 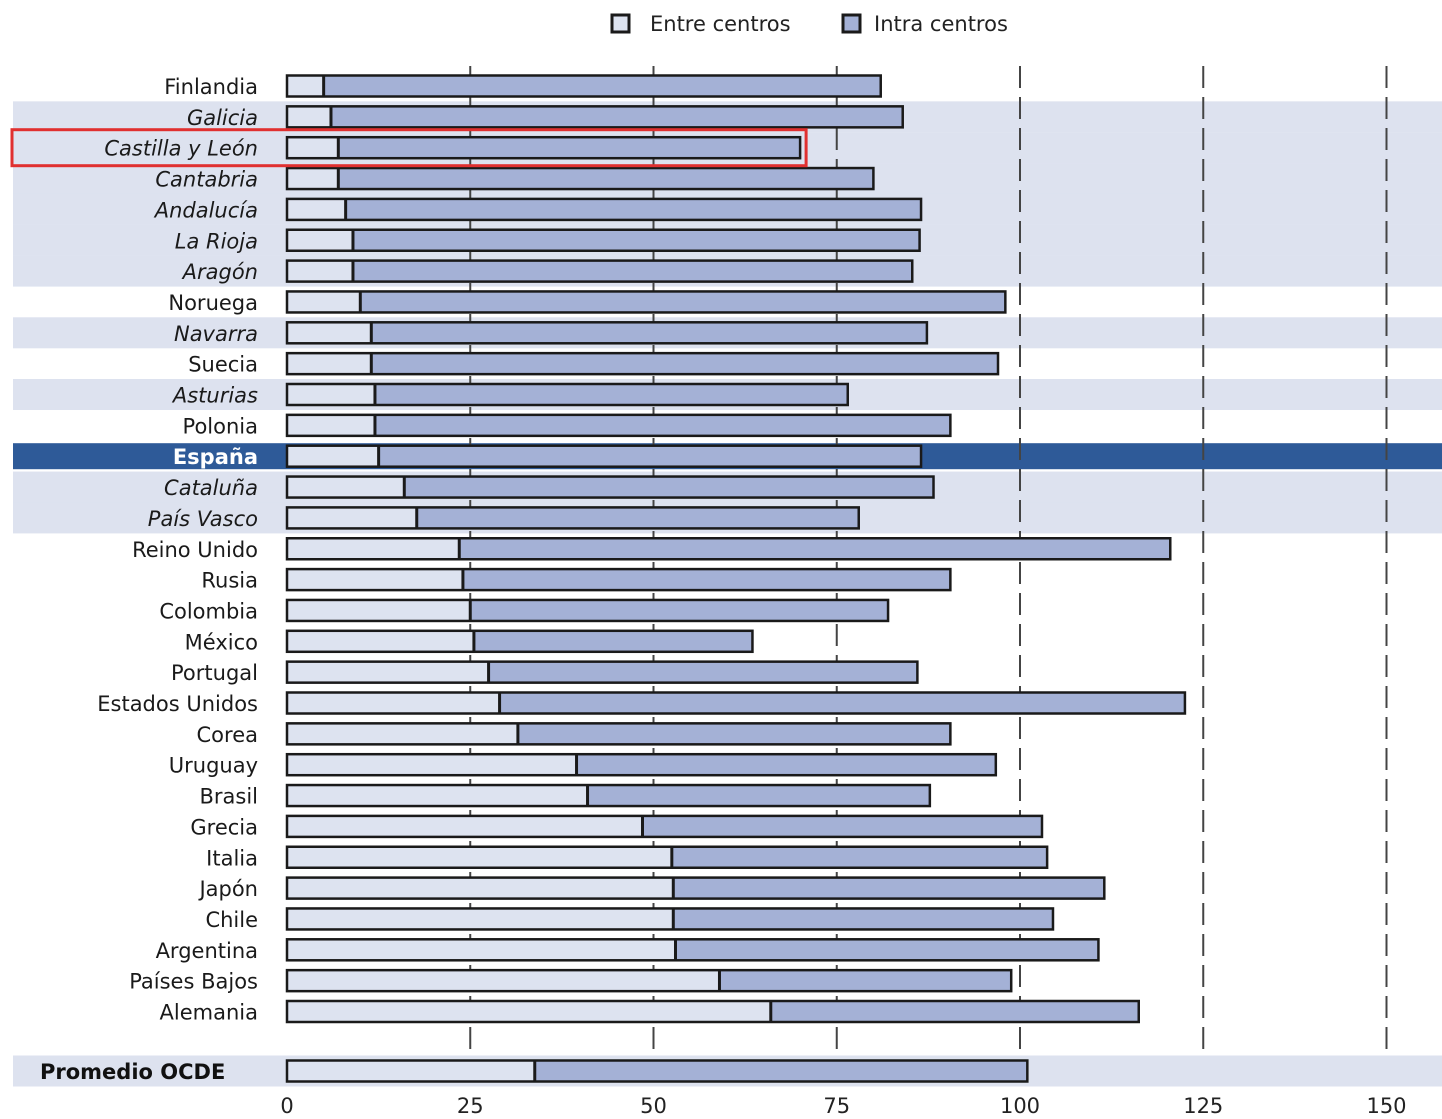 What do you see at coordinates (781, 1071) in the screenshot?
I see `bar-intra-promedio-ocde` at bounding box center [781, 1071].